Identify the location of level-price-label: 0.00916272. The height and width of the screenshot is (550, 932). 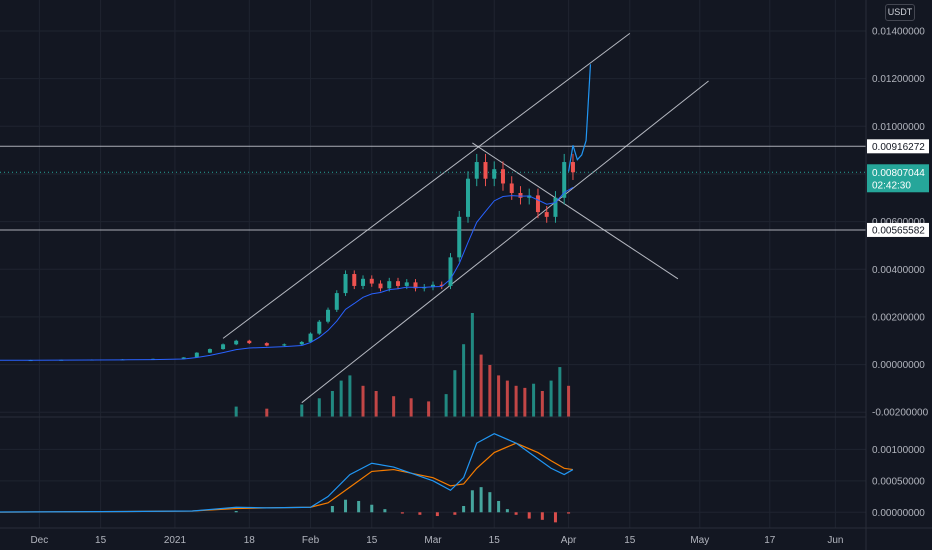
(898, 147).